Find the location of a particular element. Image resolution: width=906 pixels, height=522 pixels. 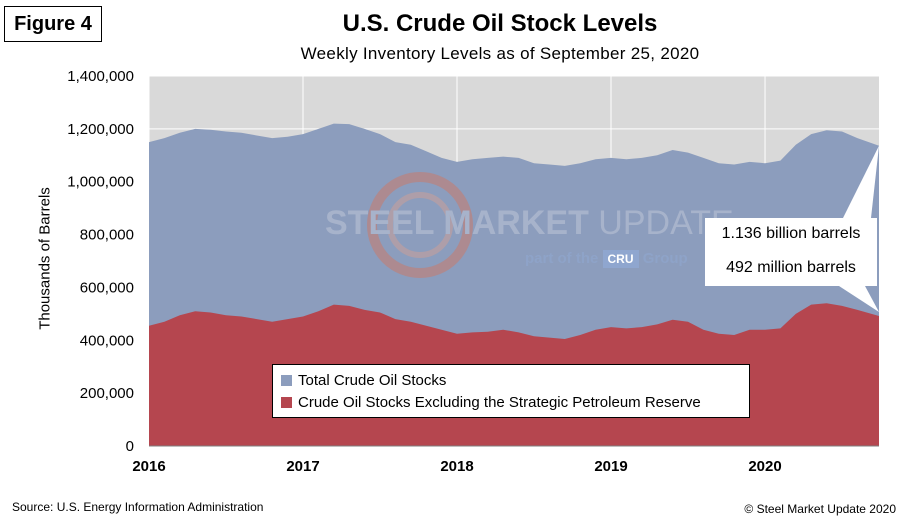

y-tick-label: 1,200,000 is located at coordinates (100, 129).